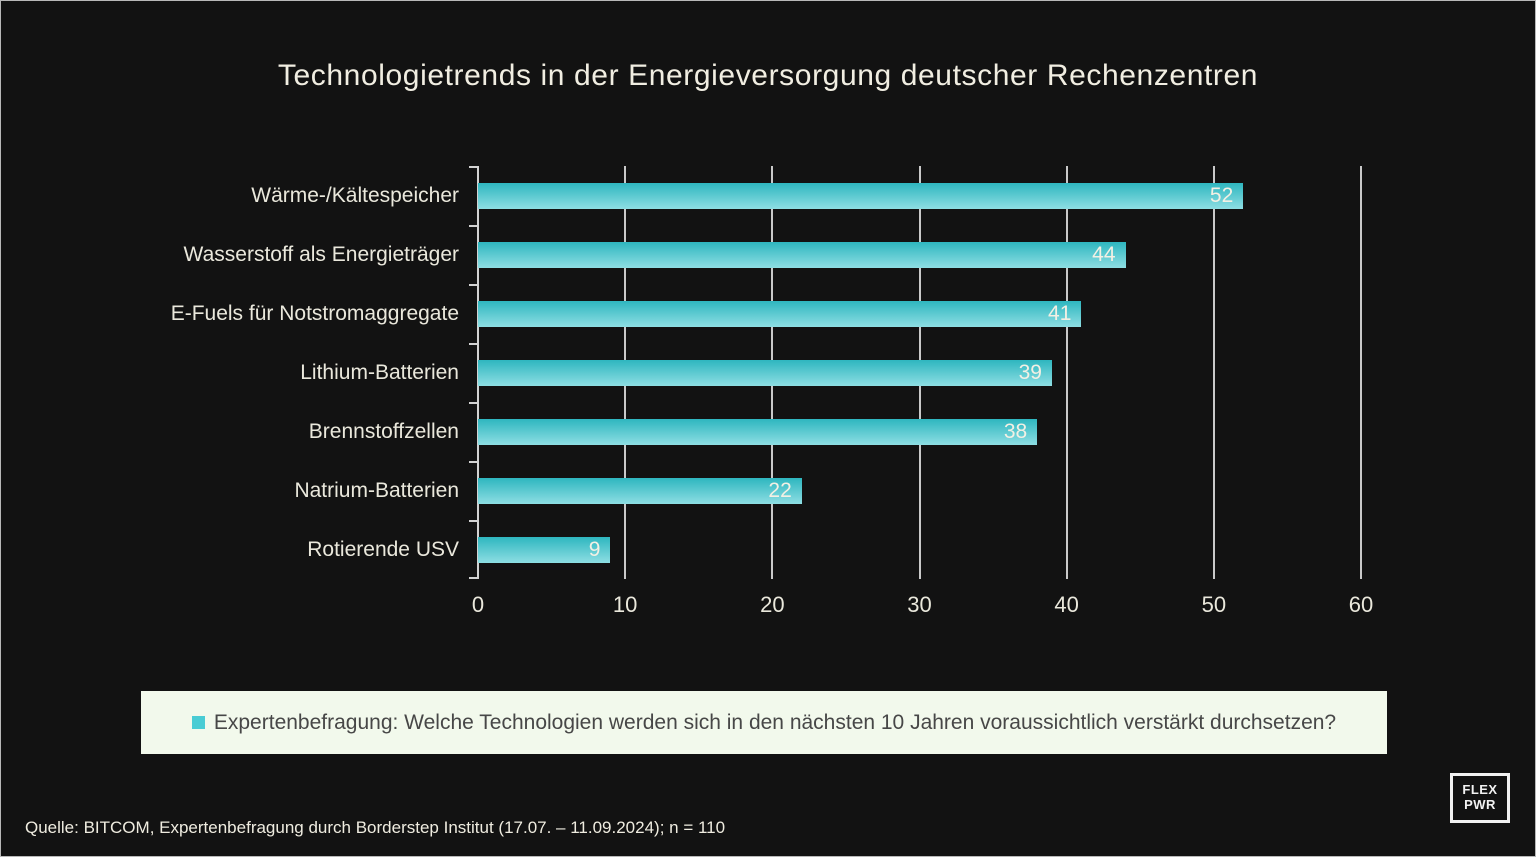  I want to click on bar-Natrium-Batterien: 22, so click(640, 490).